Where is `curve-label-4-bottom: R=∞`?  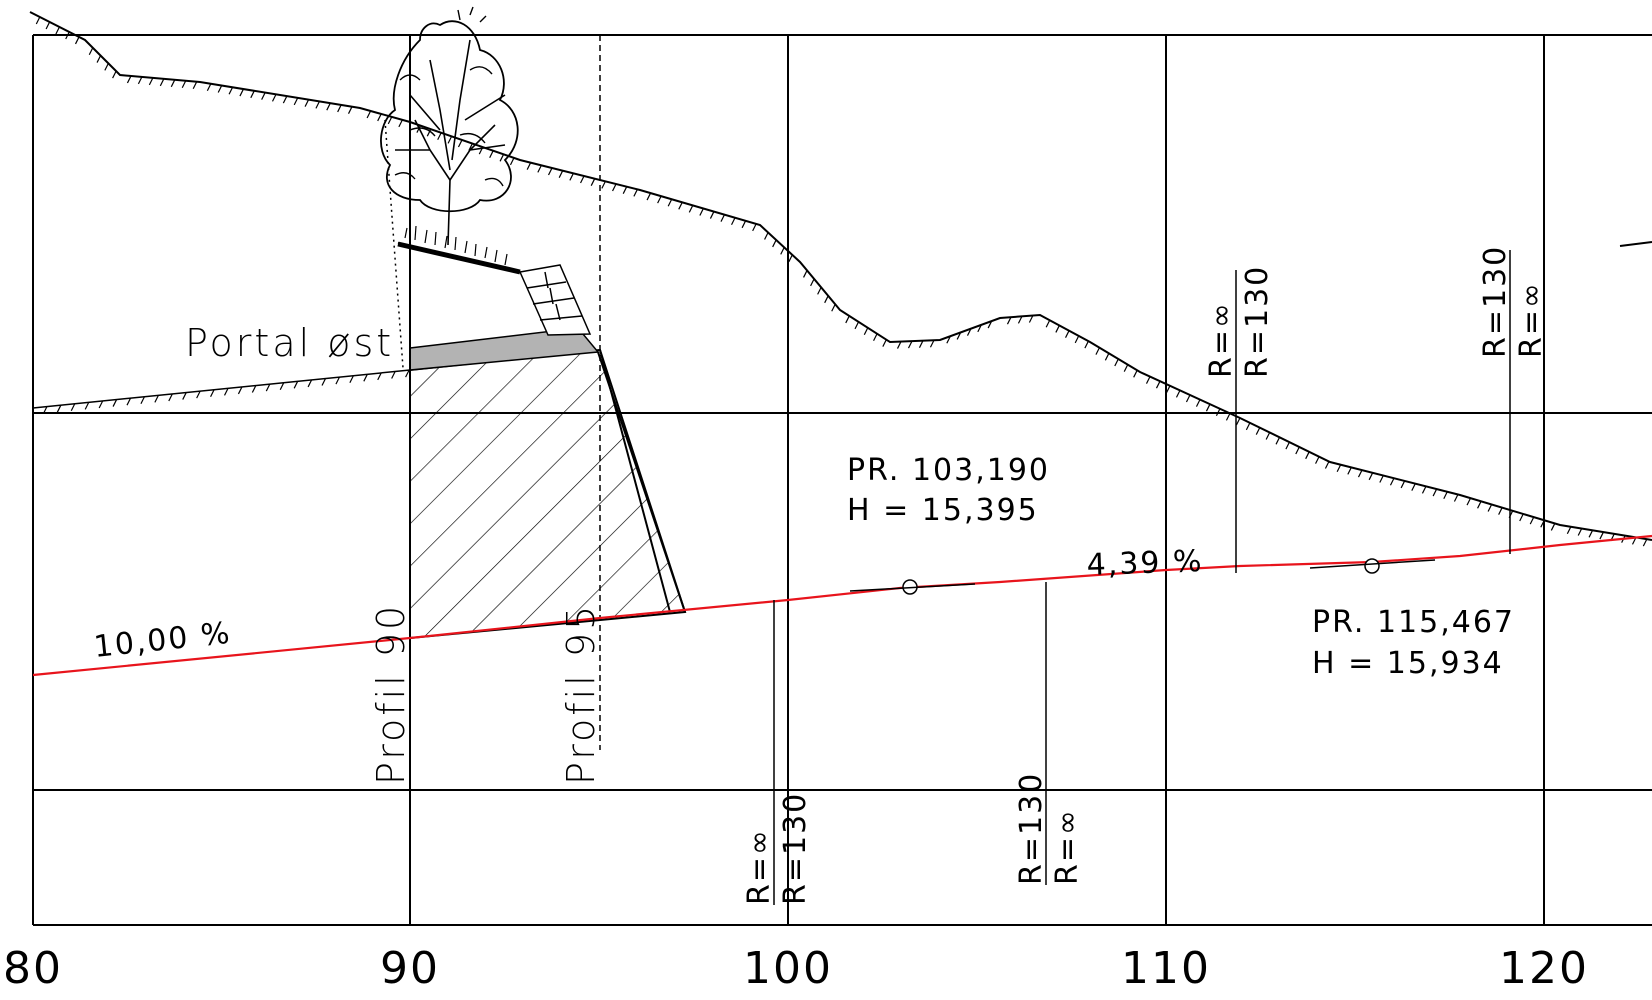 curve-label-4-bottom: R=∞ is located at coordinates (1531, 319).